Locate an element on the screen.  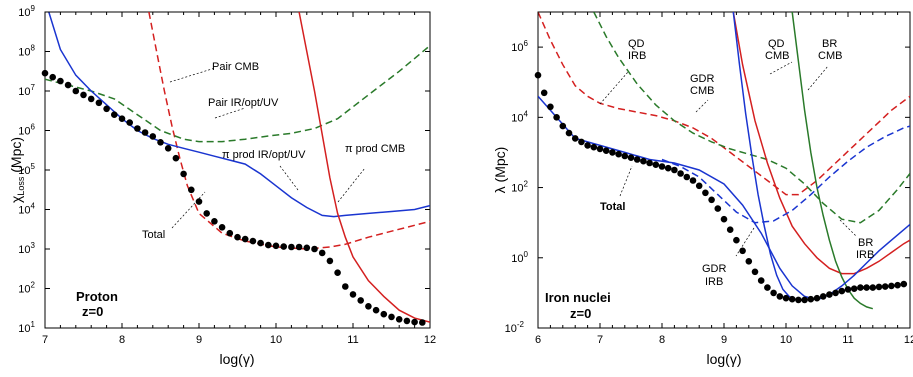
label-pi-prod-iropt: π prod IR/opt/UV is located at coordinates (264, 155).